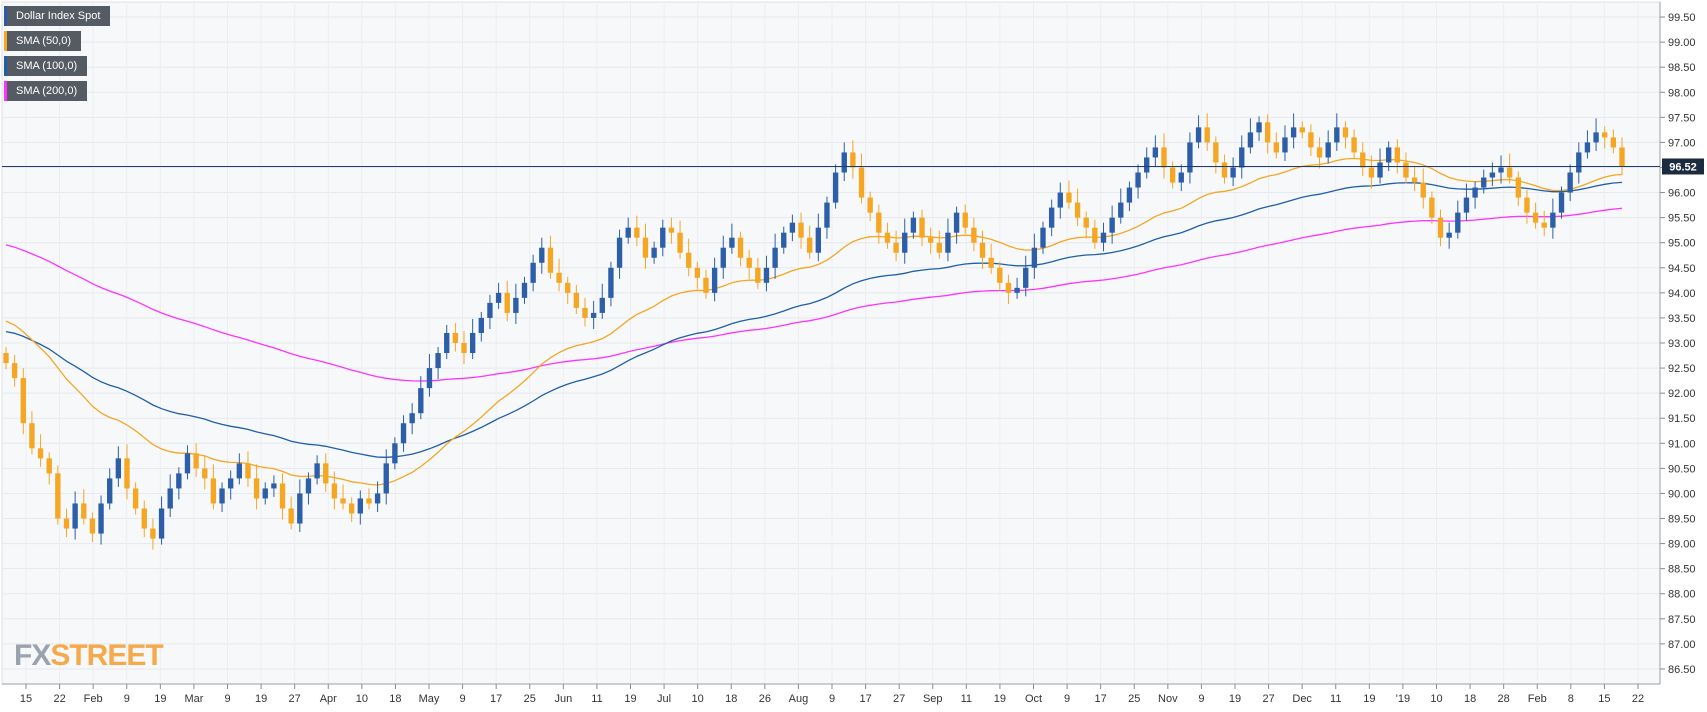  Describe the element at coordinates (1268, 699) in the screenshot. I see `x-tick-label: 27` at that location.